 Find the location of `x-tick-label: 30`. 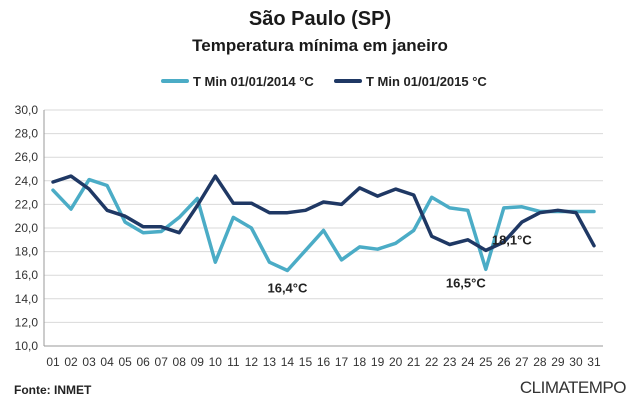

x-tick-label: 30 is located at coordinates (576, 362).